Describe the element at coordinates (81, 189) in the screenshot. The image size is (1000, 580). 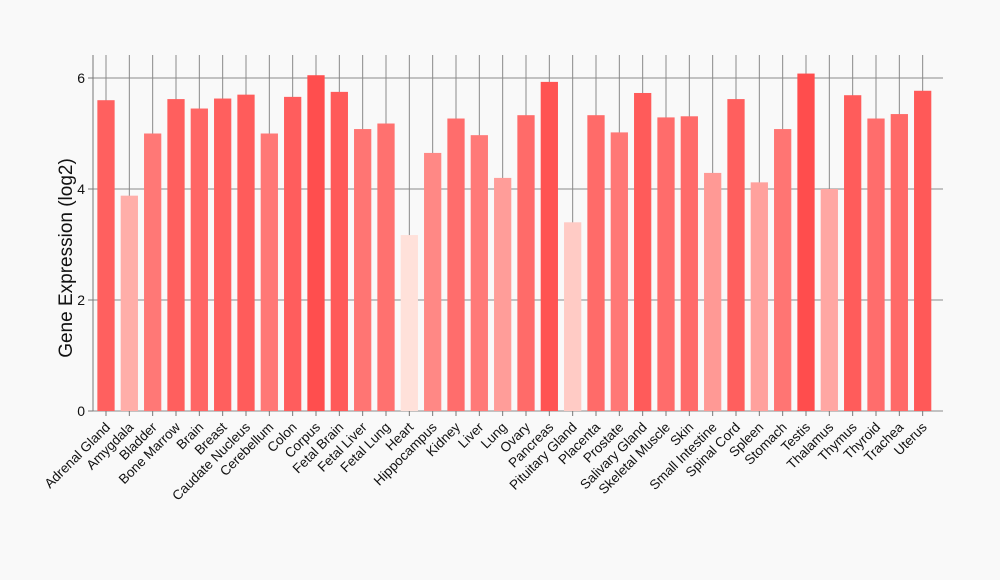
I see `y-tick-label: 4` at that location.